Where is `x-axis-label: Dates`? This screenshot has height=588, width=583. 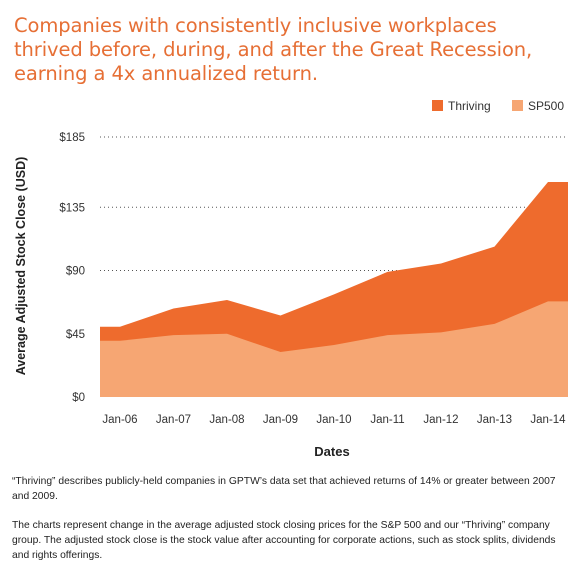 x-axis-label: Dates is located at coordinates (331, 451).